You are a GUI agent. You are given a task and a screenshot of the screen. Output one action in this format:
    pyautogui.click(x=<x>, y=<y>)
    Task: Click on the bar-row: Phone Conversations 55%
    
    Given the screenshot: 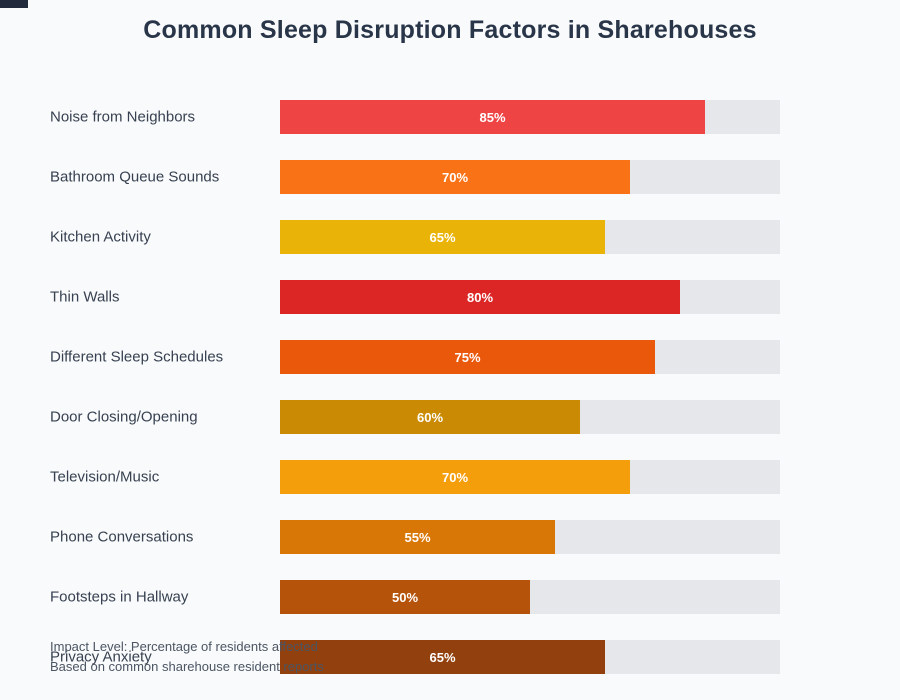 What is the action you would take?
    pyautogui.click(x=450, y=537)
    